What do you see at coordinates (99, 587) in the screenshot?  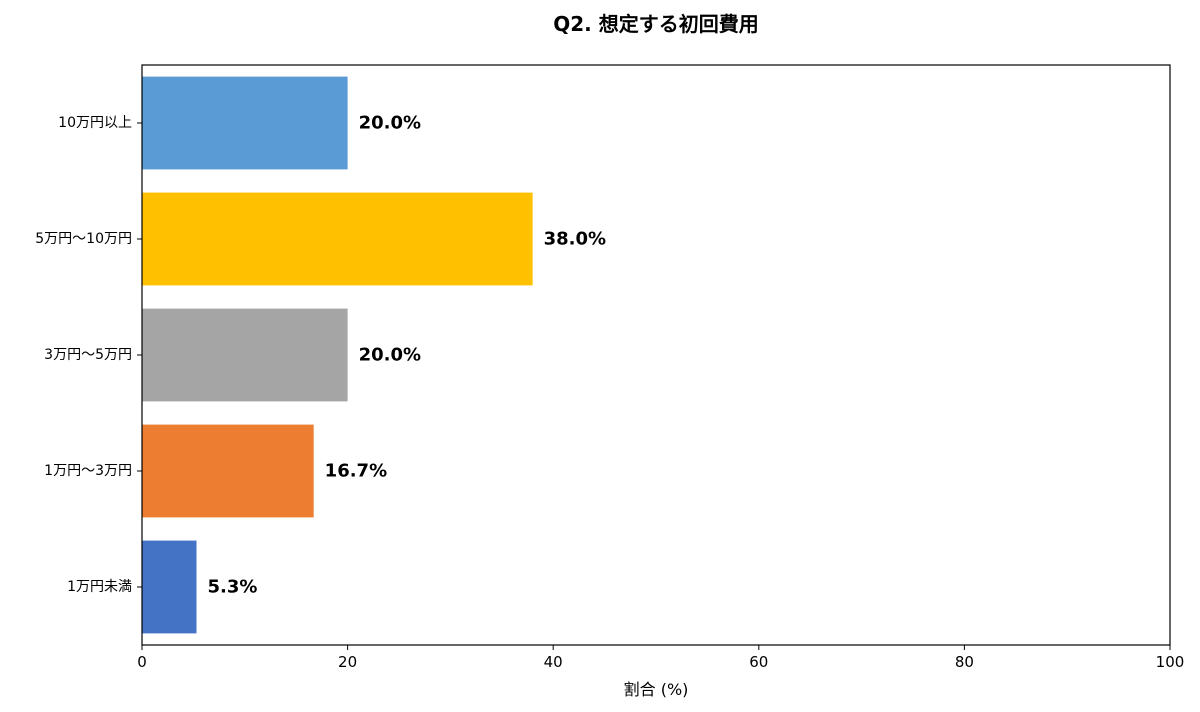 I see `y-tick-label: 1万円未満` at bounding box center [99, 587].